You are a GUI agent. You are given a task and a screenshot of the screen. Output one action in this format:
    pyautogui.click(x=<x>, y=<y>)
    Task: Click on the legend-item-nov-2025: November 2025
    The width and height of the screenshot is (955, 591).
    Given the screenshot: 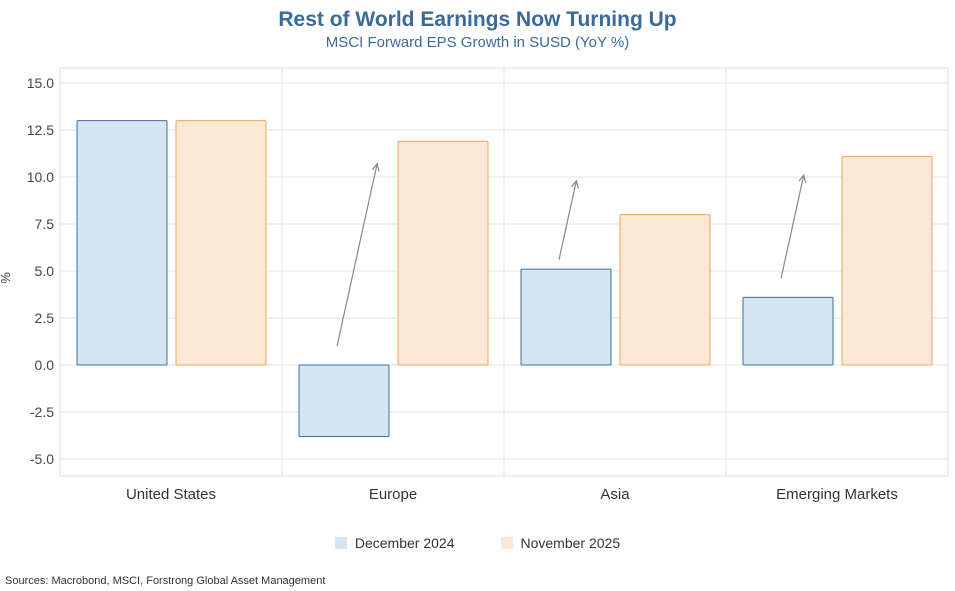 What is the action you would take?
    pyautogui.click(x=560, y=543)
    